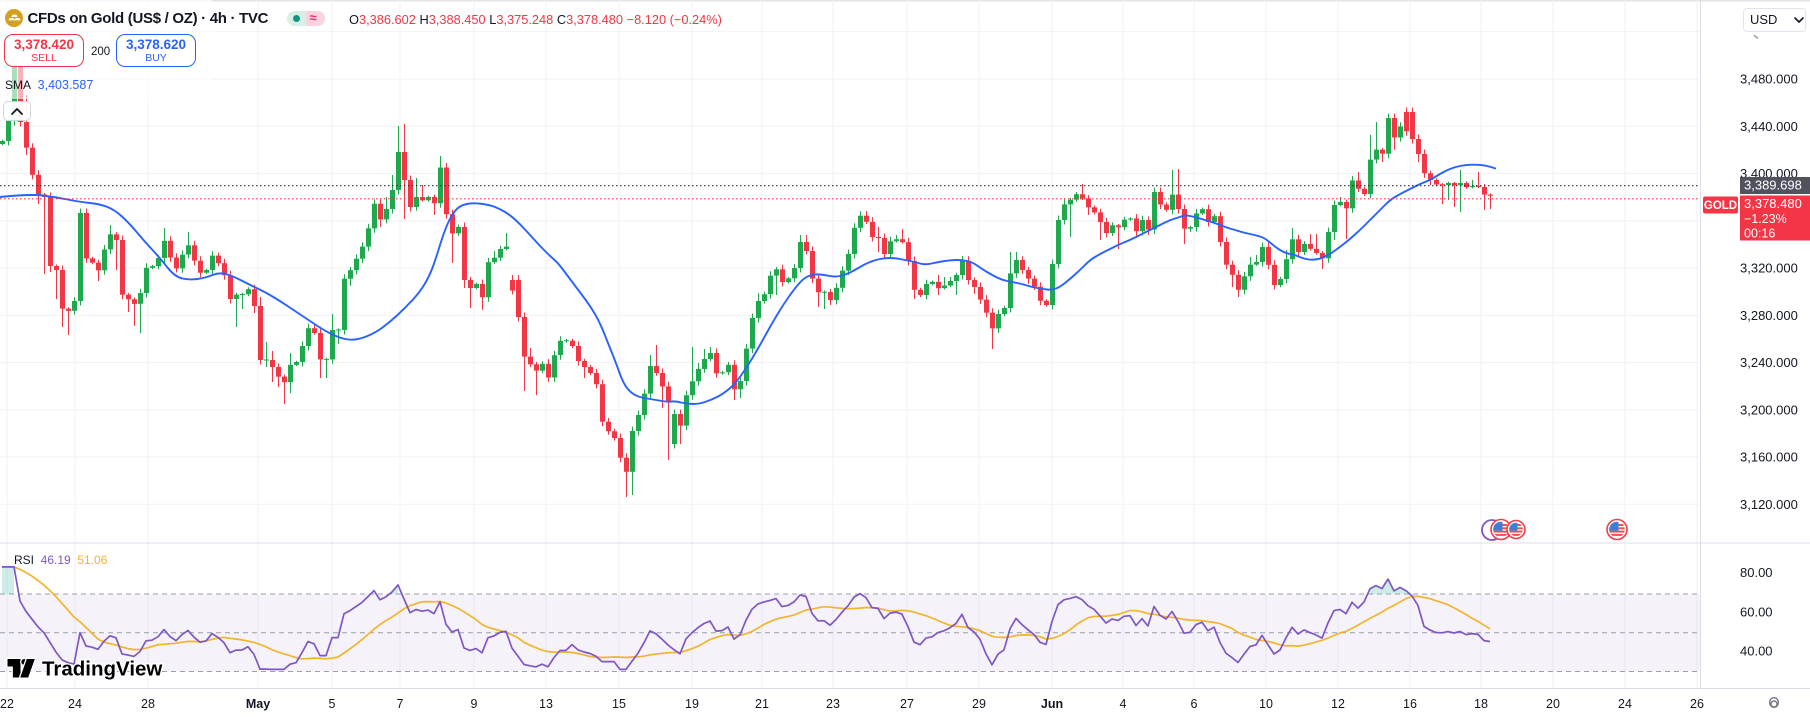 The width and height of the screenshot is (1810, 718). Describe the element at coordinates (1769, 504) in the screenshot. I see `svg-text: 3,120.000` at that location.